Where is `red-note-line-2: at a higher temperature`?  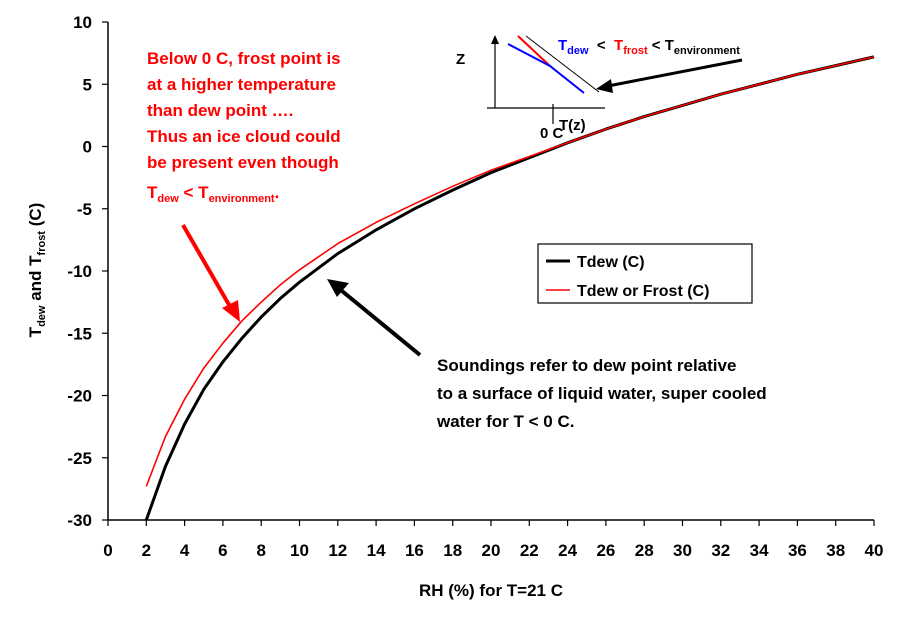 red-note-line-2: at a higher temperature is located at coordinates (241, 84).